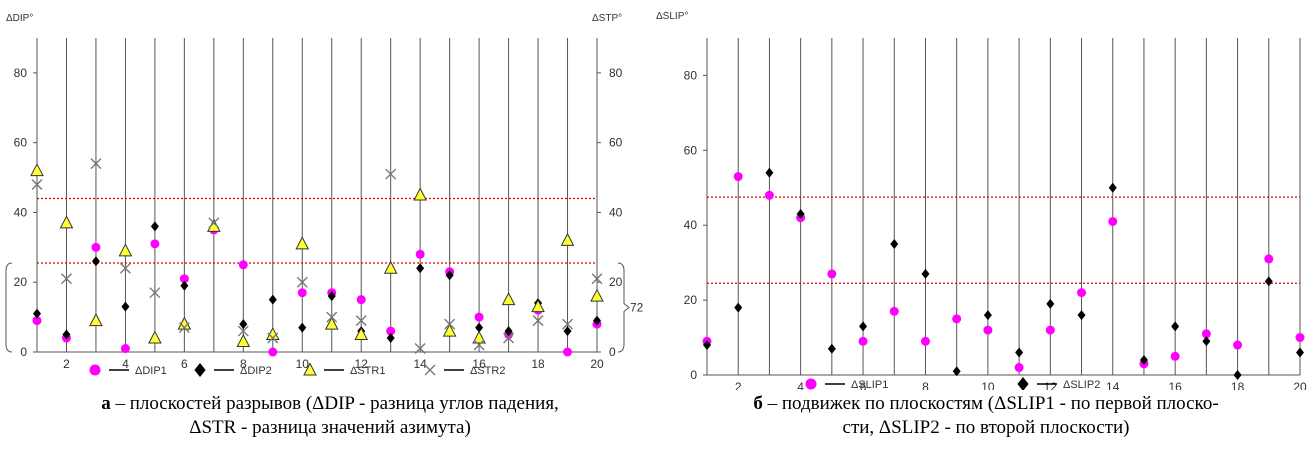 This screenshot has height=458, width=1312. Describe the element at coordinates (956, 371) in the screenshot. I see `data-point-ΔSLIP2-9` at that location.